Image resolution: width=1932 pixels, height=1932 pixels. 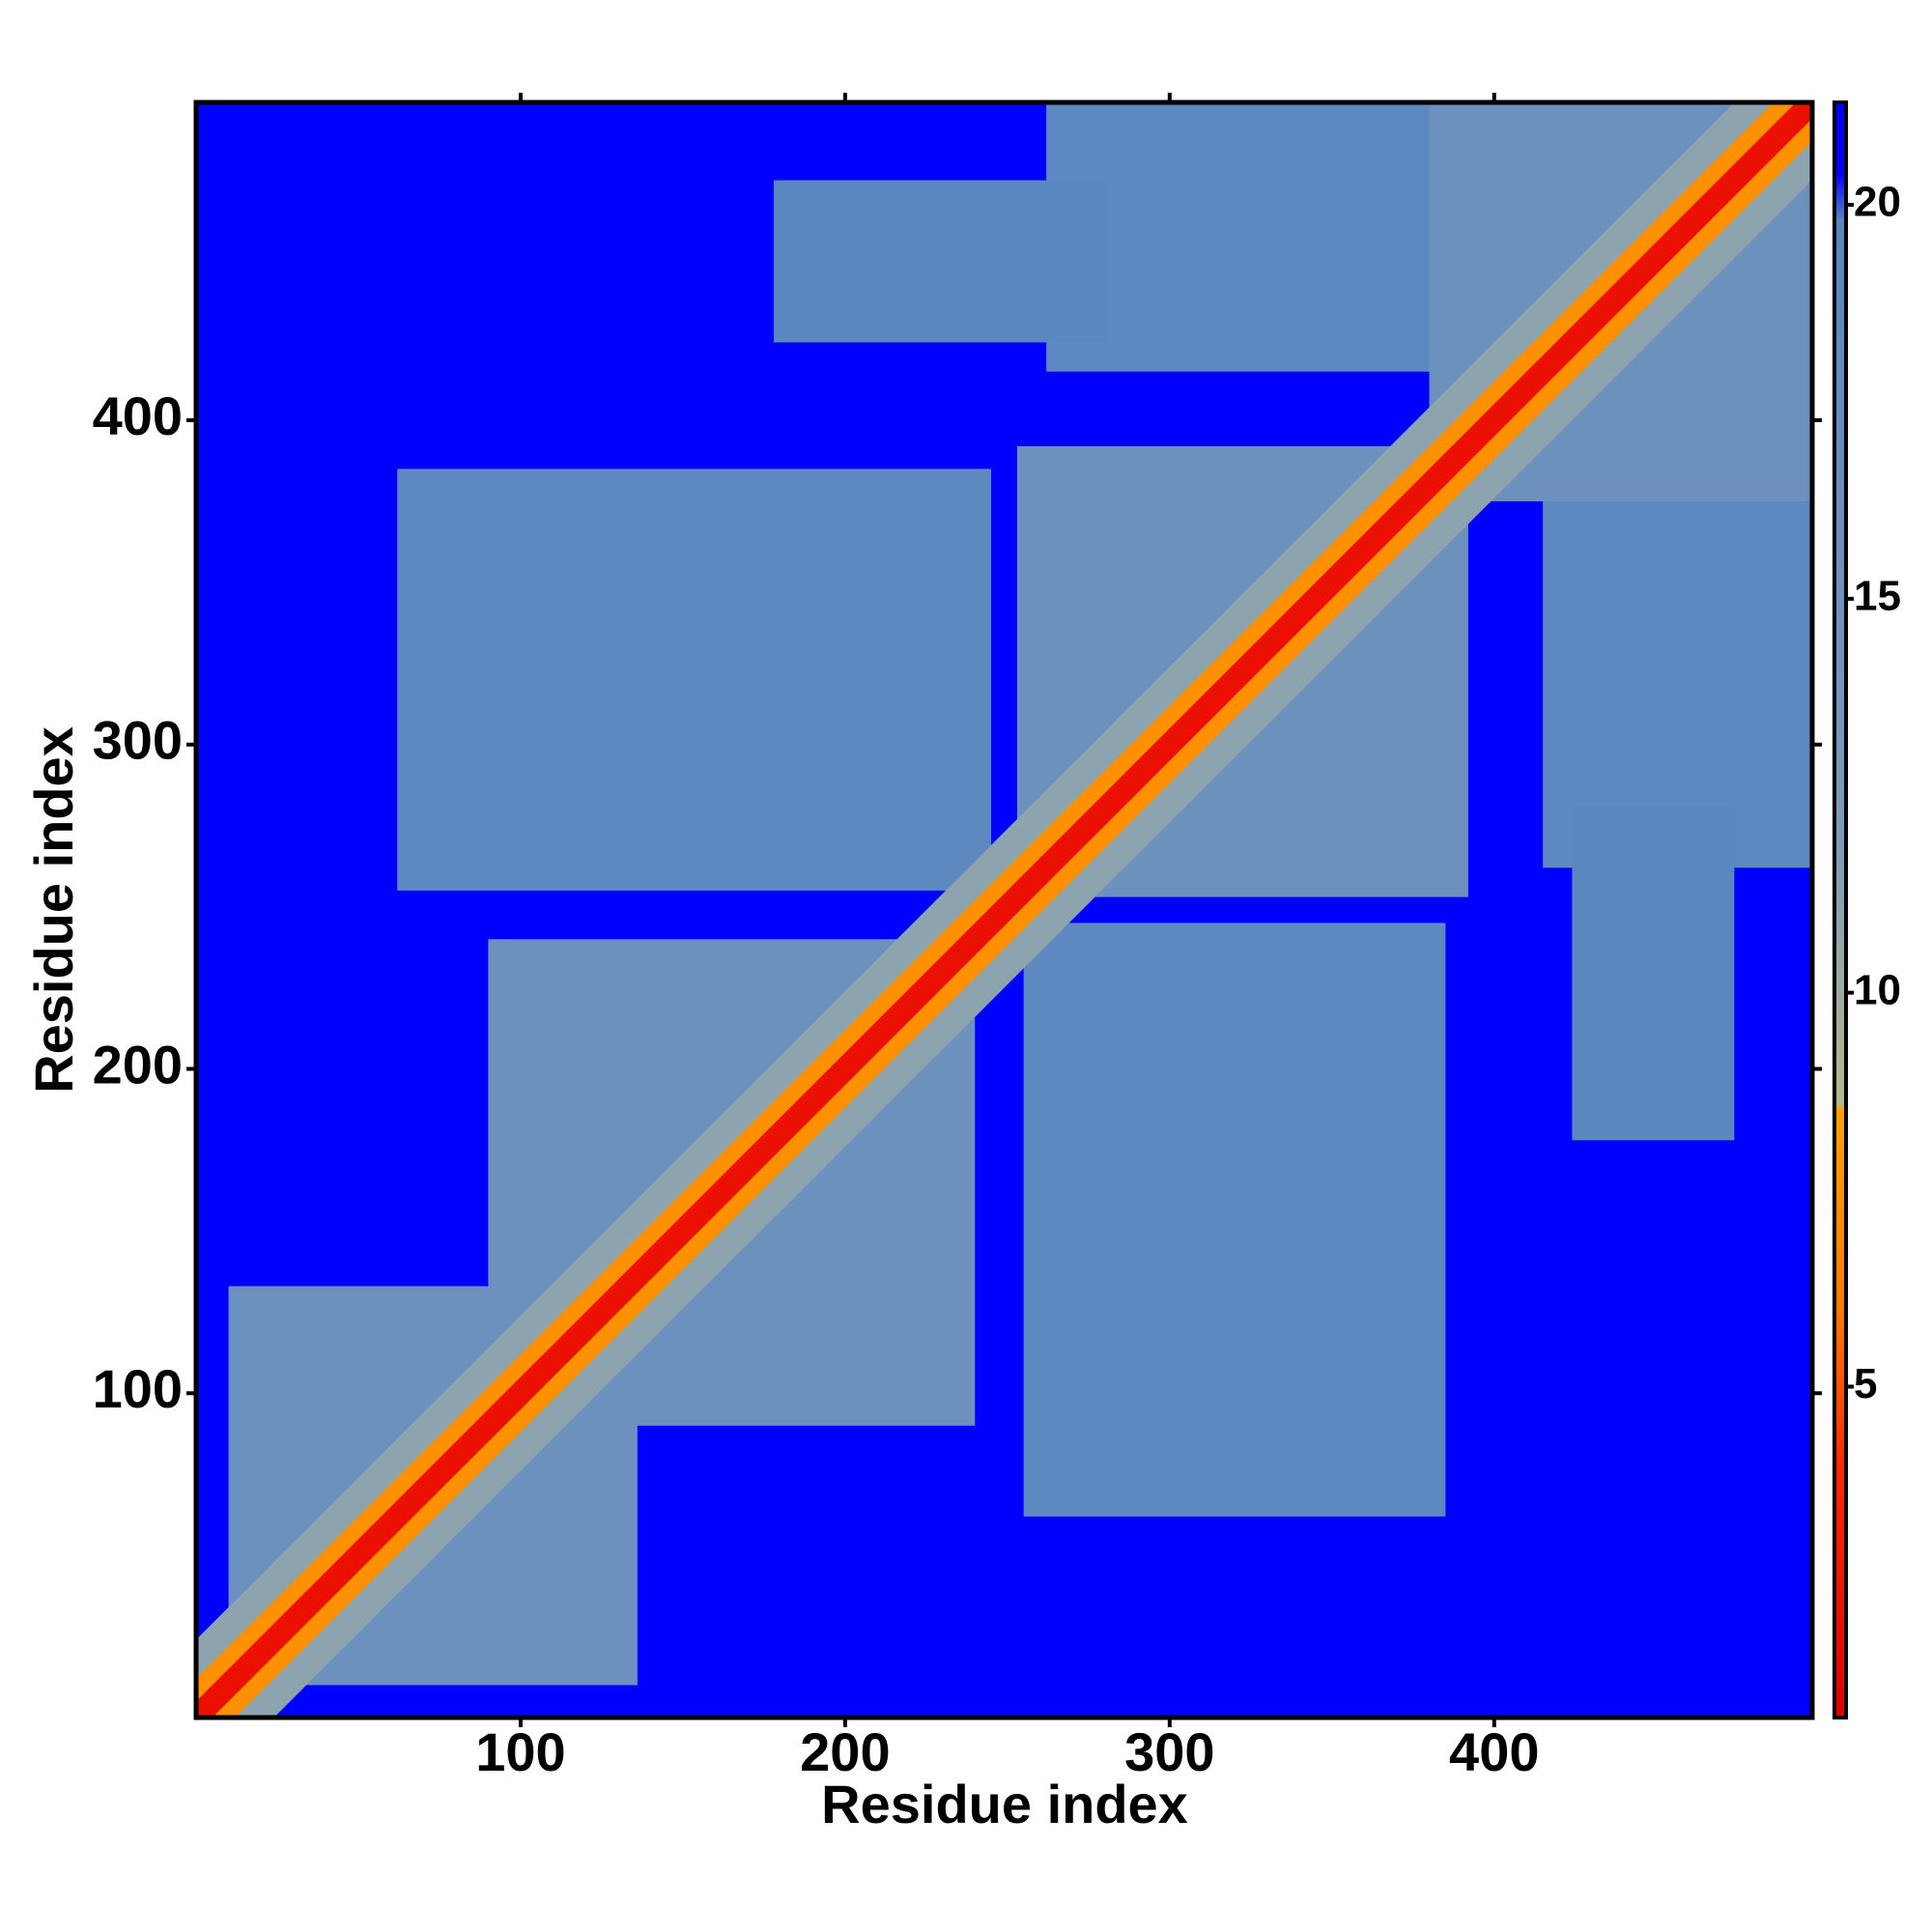 What do you see at coordinates (1877, 989) in the screenshot?
I see `colorbar-tick-label: 10` at bounding box center [1877, 989].